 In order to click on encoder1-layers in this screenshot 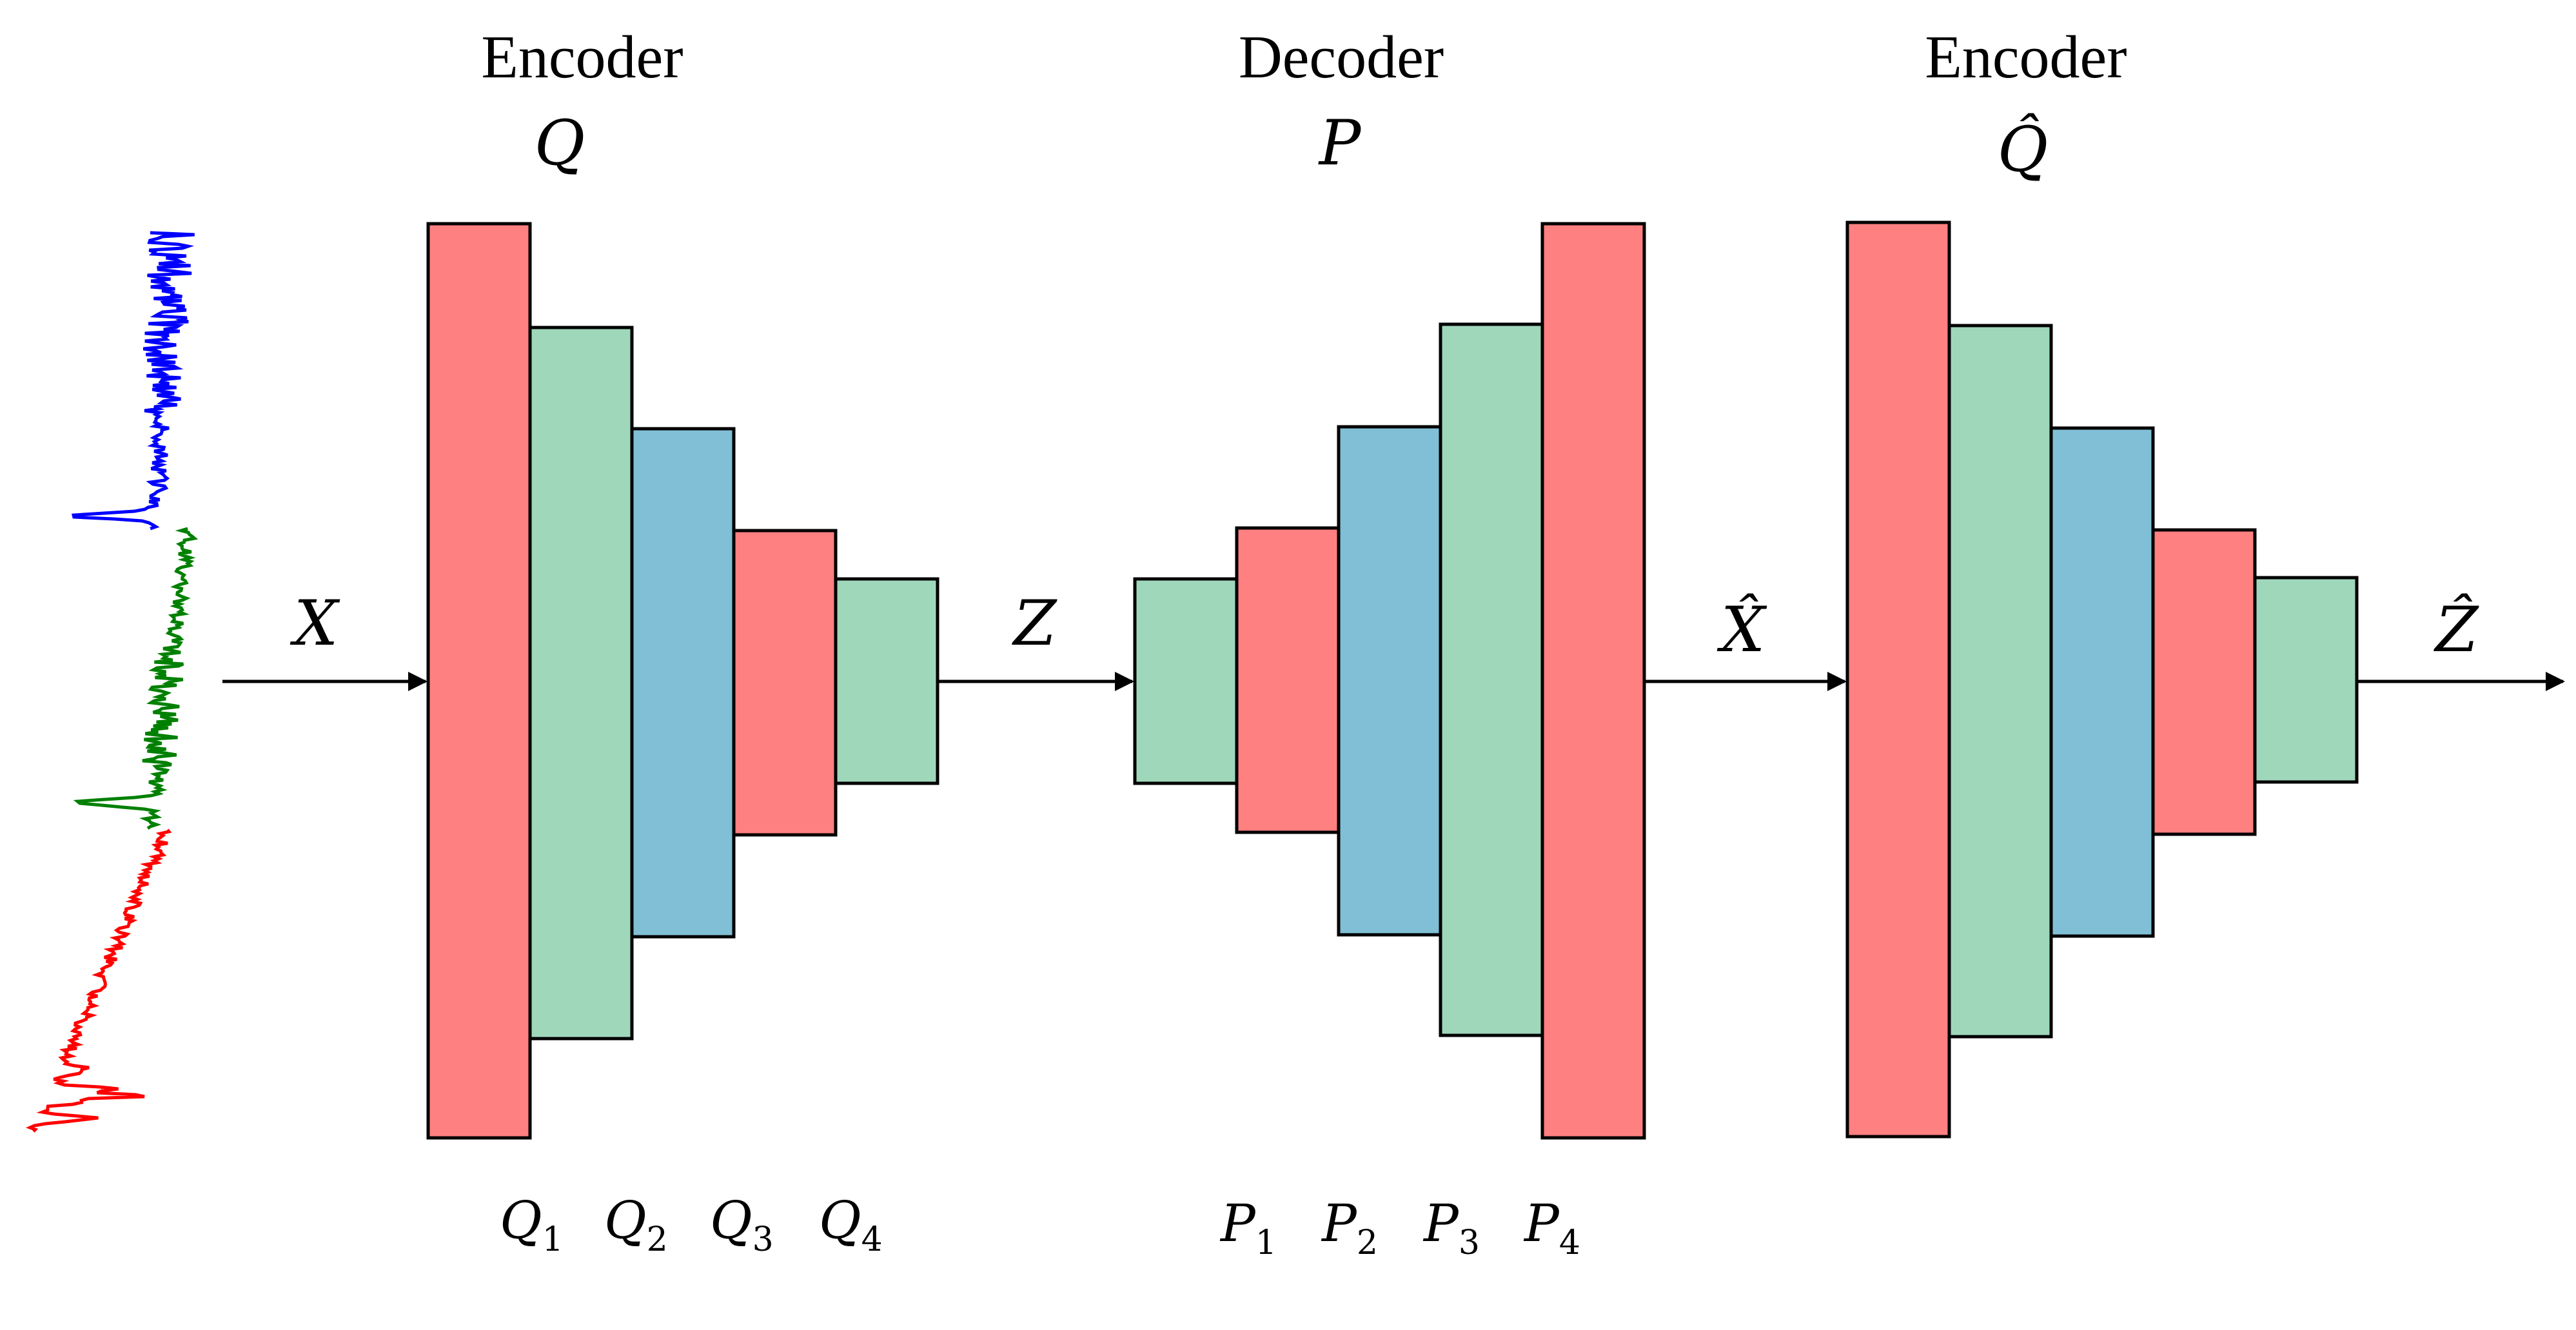, I will do `click(682, 681)`.